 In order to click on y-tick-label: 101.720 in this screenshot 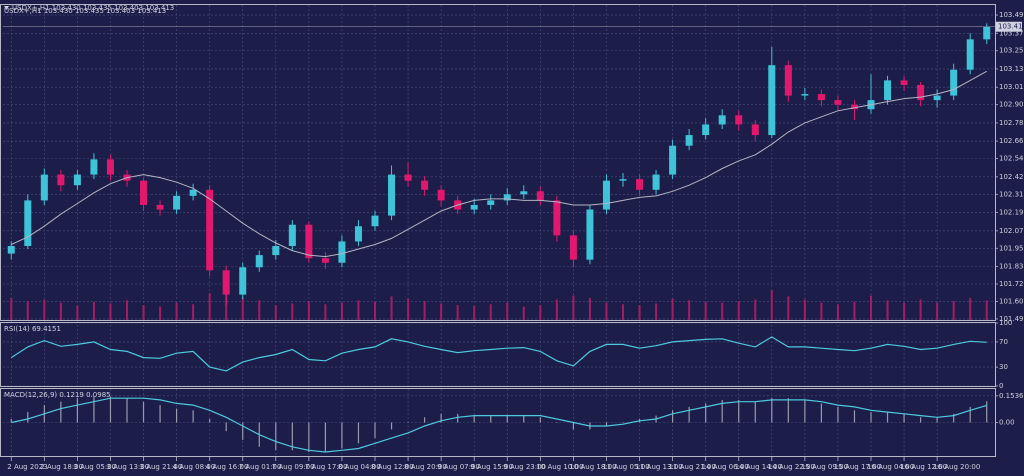, I will do `click(1011, 284)`.